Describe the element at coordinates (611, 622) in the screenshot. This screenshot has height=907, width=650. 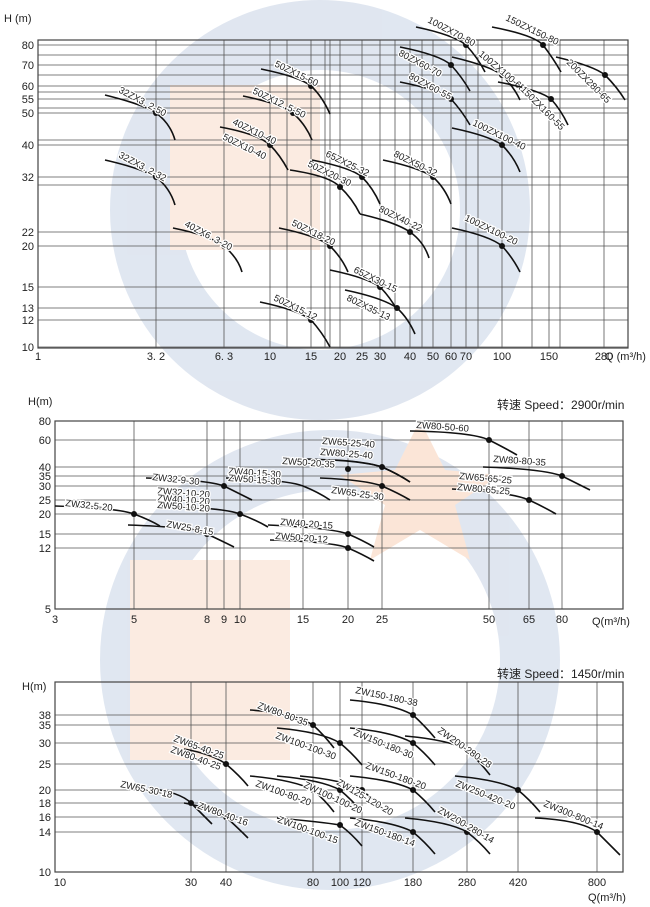
I see `chart2-x-axis-label: Q(m³/h)` at that location.